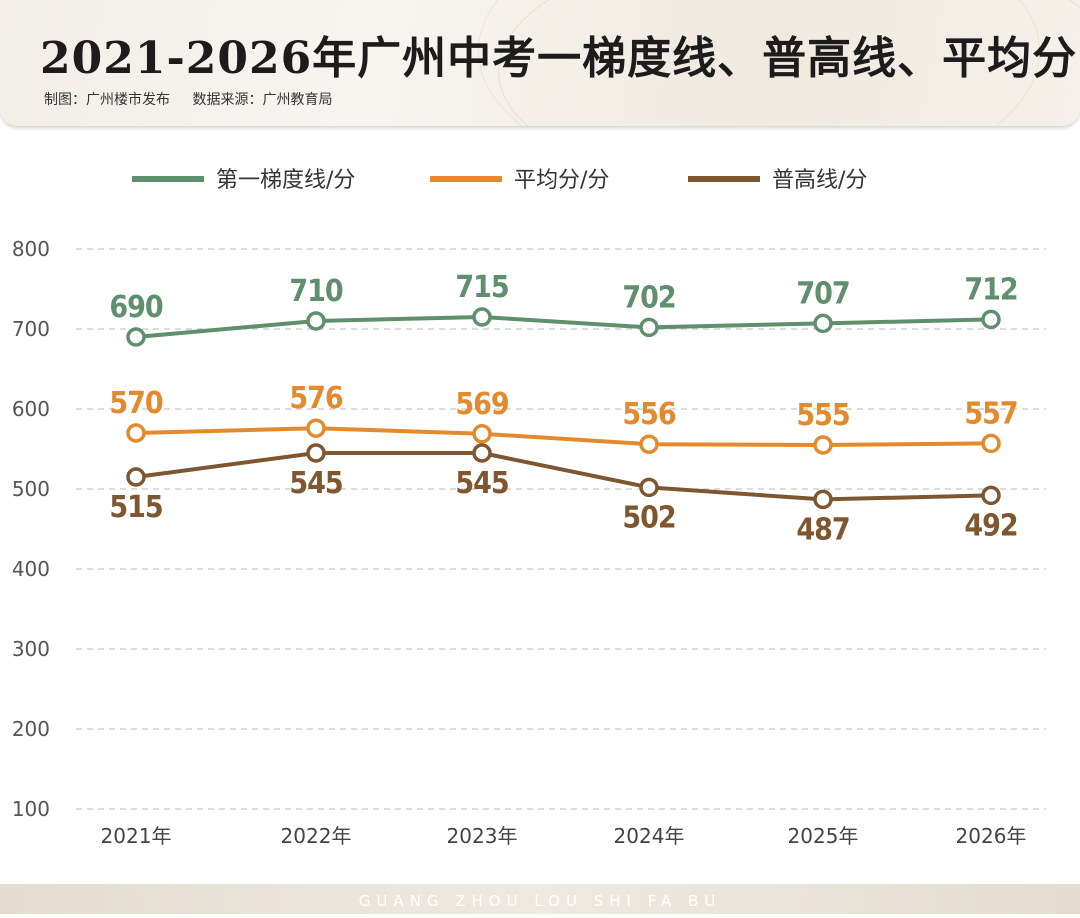 The width and height of the screenshot is (1080, 918). What do you see at coordinates (990, 289) in the screenshot?
I see `data-label: 712` at bounding box center [990, 289].